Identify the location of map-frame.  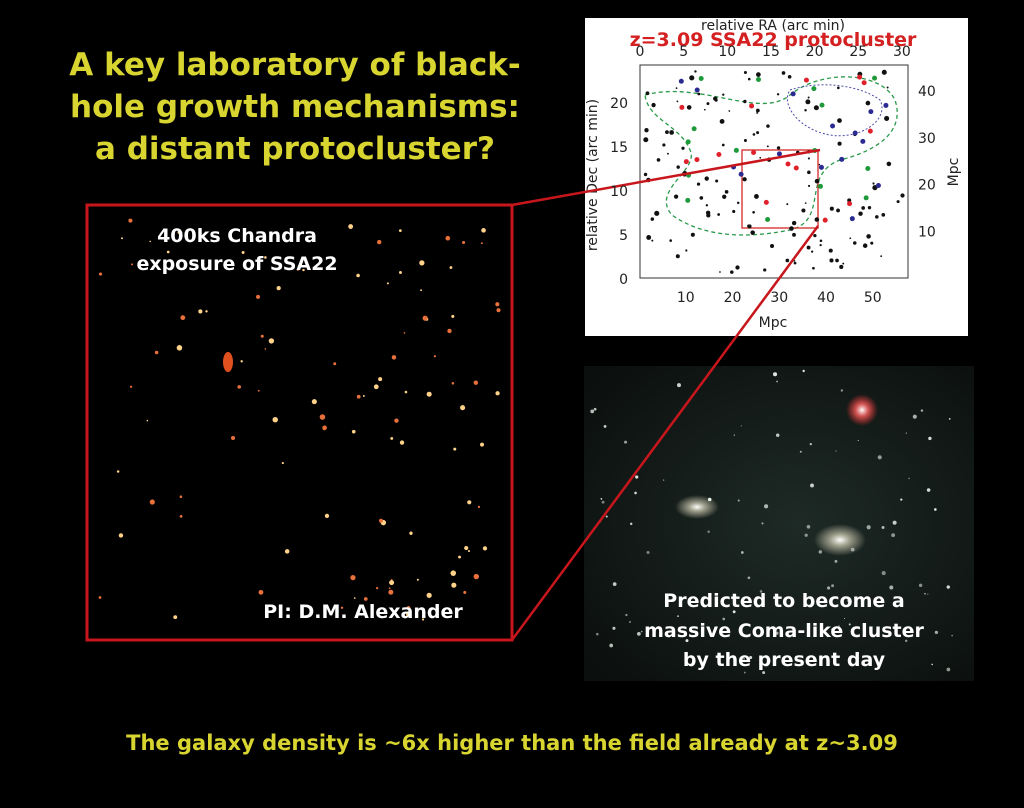
(774, 171).